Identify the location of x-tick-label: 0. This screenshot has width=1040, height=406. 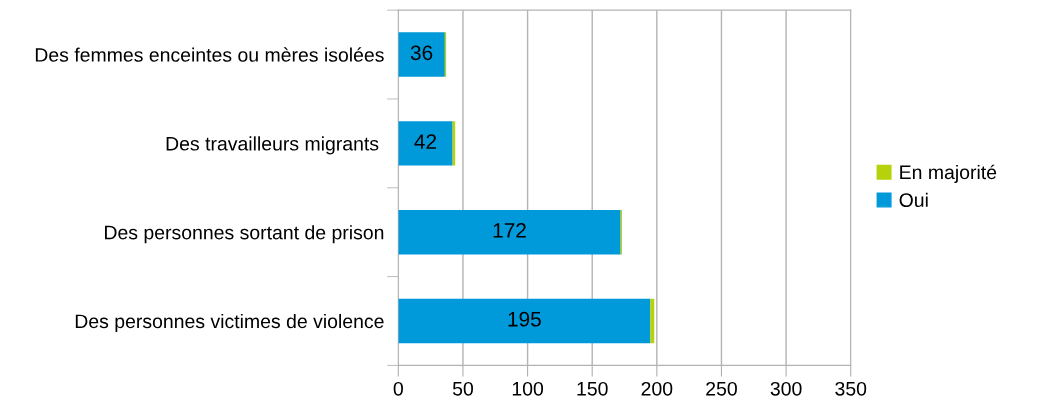
(398, 388).